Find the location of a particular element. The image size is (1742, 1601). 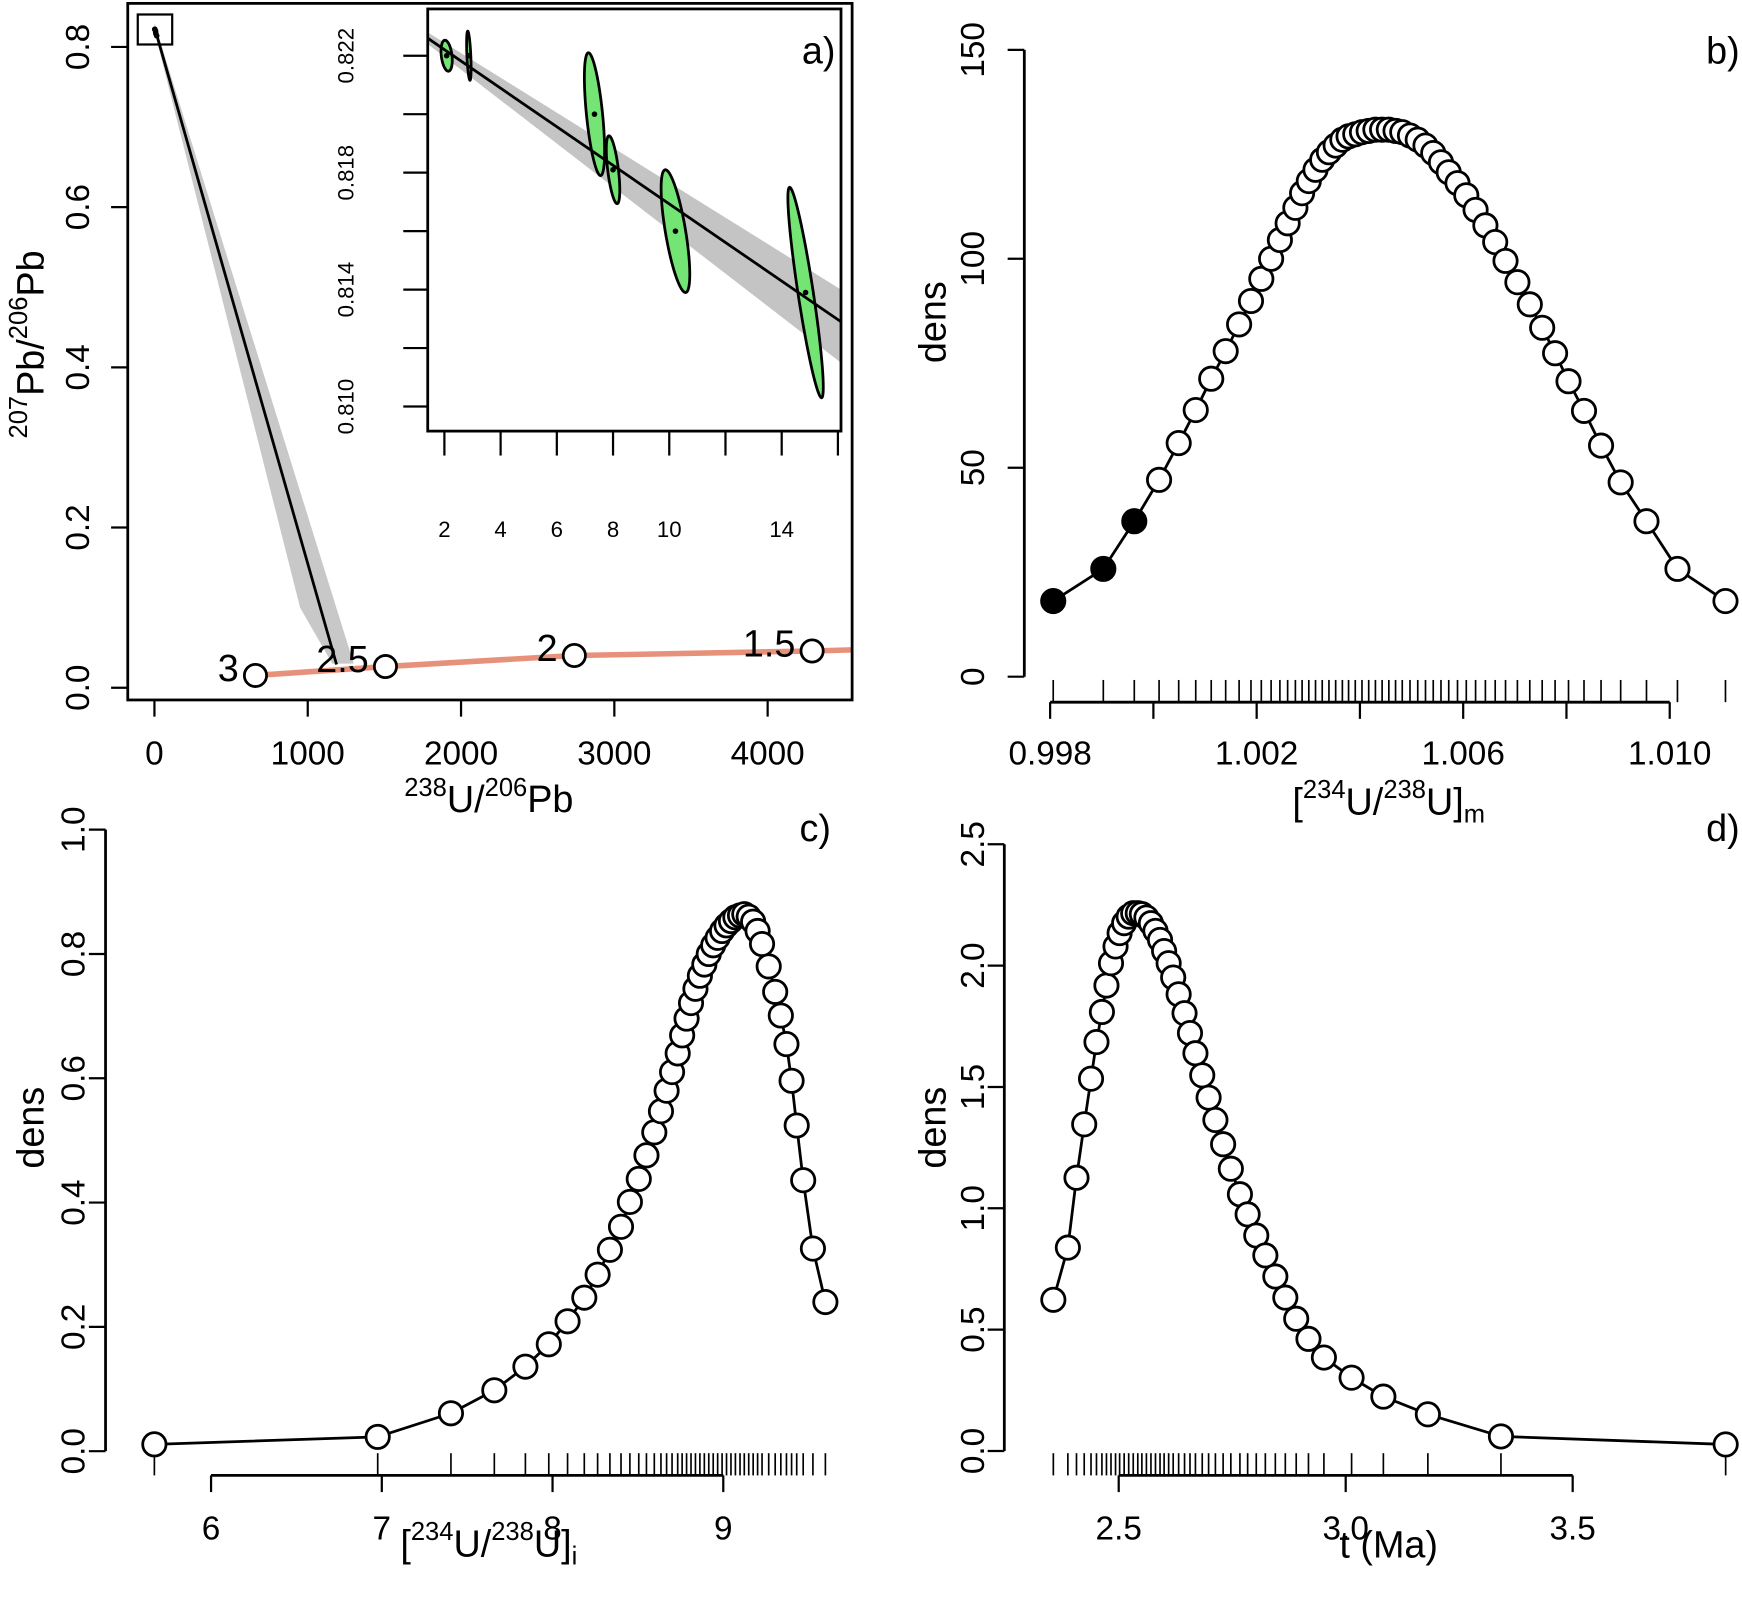

regression-line is located at coordinates (634, 180).